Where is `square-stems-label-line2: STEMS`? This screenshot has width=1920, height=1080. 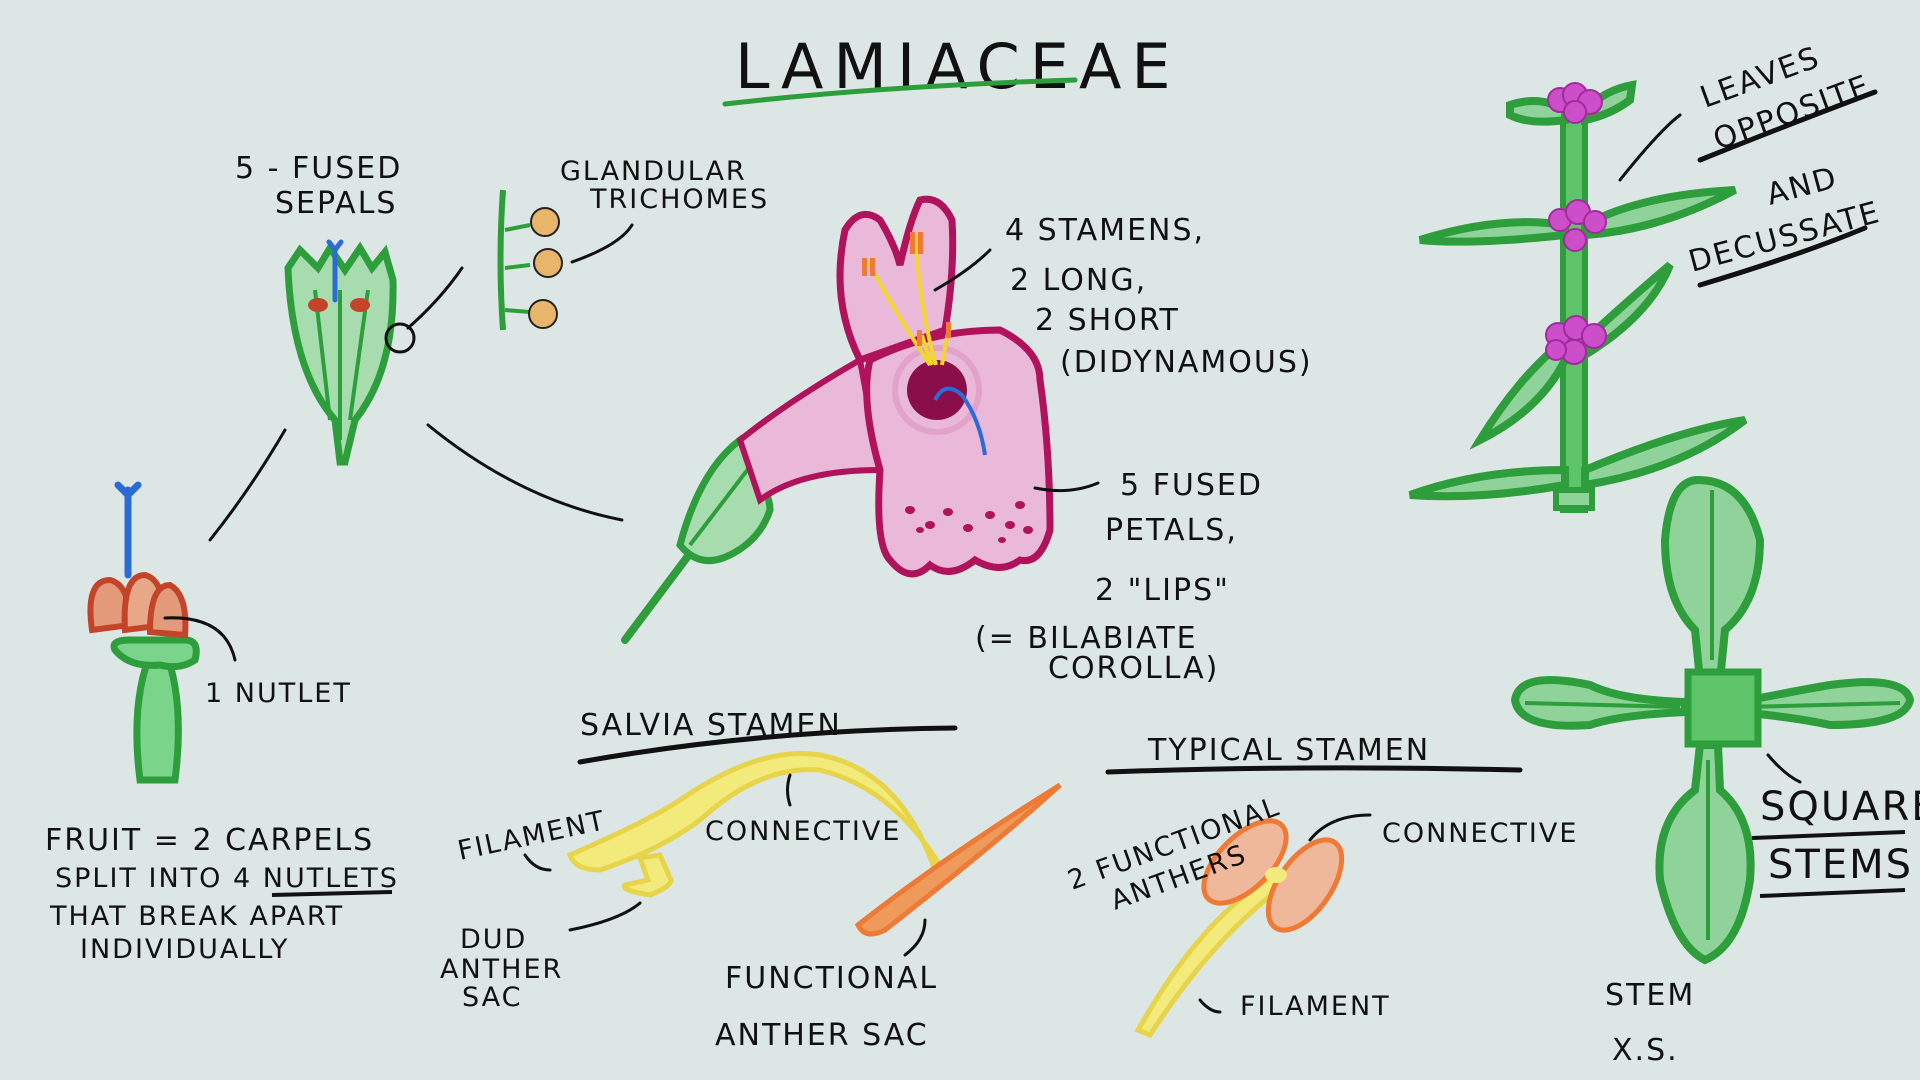 square-stems-label-line2: STEMS is located at coordinates (1840, 865).